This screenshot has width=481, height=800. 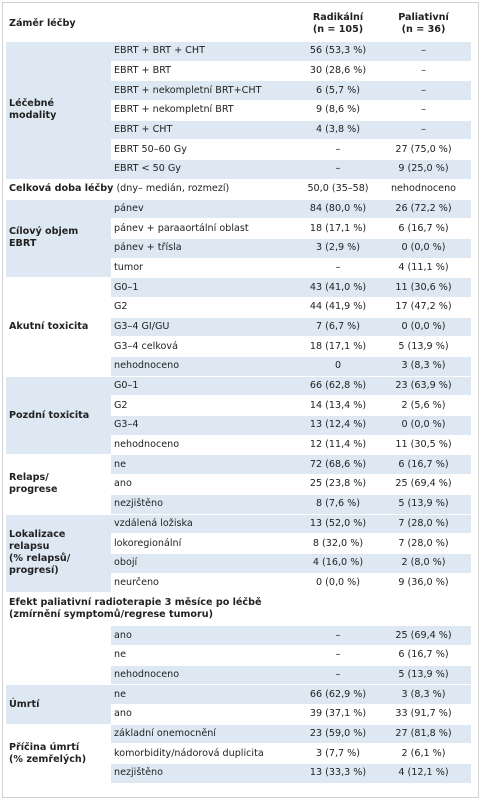 What do you see at coordinates (338, 91) in the screenshot?
I see `radical-value: 6 (5,7 %)` at bounding box center [338, 91].